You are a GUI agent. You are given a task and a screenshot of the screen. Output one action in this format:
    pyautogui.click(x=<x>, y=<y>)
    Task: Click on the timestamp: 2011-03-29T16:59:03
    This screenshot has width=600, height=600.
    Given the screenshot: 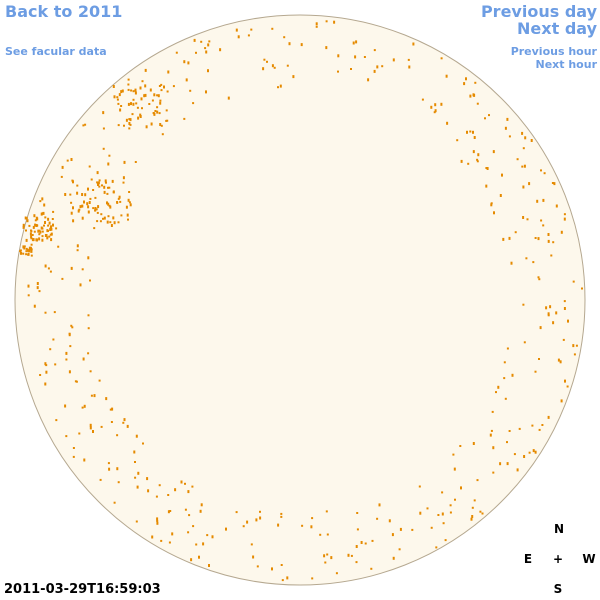 What is the action you would take?
    pyautogui.click(x=82, y=589)
    